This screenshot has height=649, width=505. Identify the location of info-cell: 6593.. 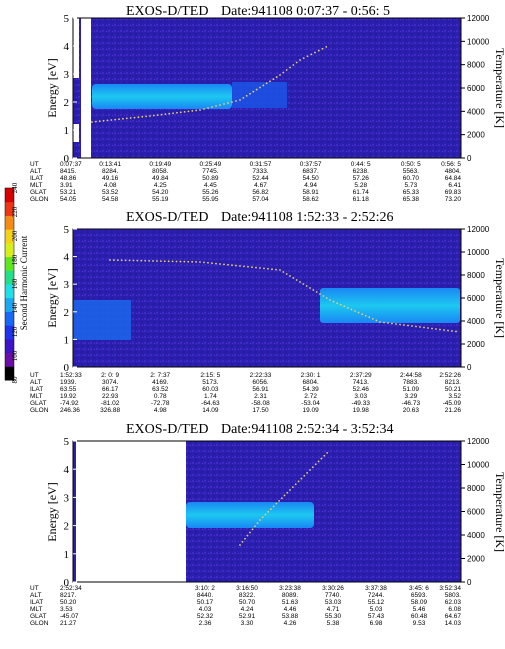
(419, 595).